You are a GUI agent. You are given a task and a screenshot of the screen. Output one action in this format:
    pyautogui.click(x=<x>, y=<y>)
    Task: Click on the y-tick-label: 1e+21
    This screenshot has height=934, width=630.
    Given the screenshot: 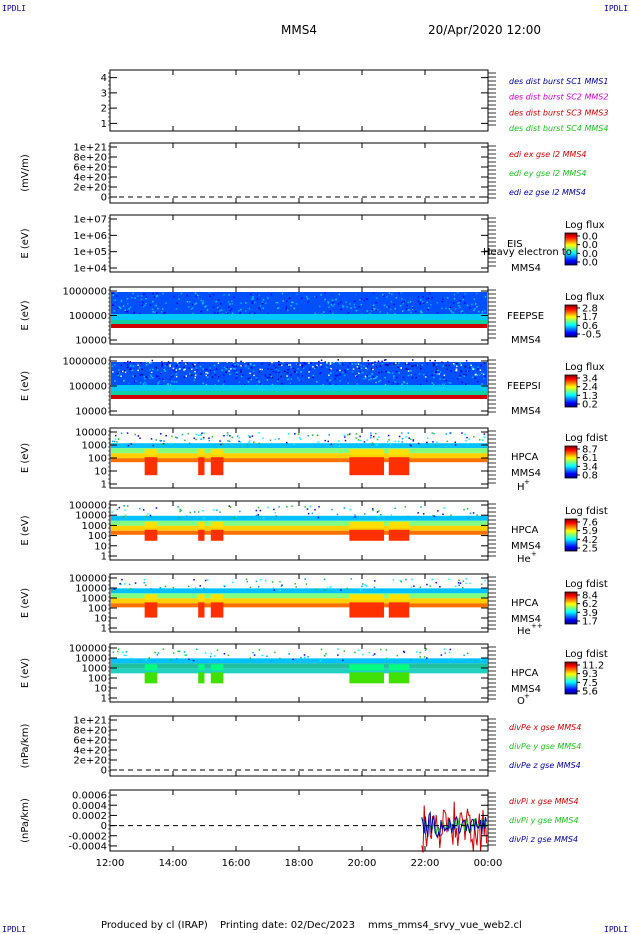 What is the action you would take?
    pyautogui.click(x=90, y=721)
    